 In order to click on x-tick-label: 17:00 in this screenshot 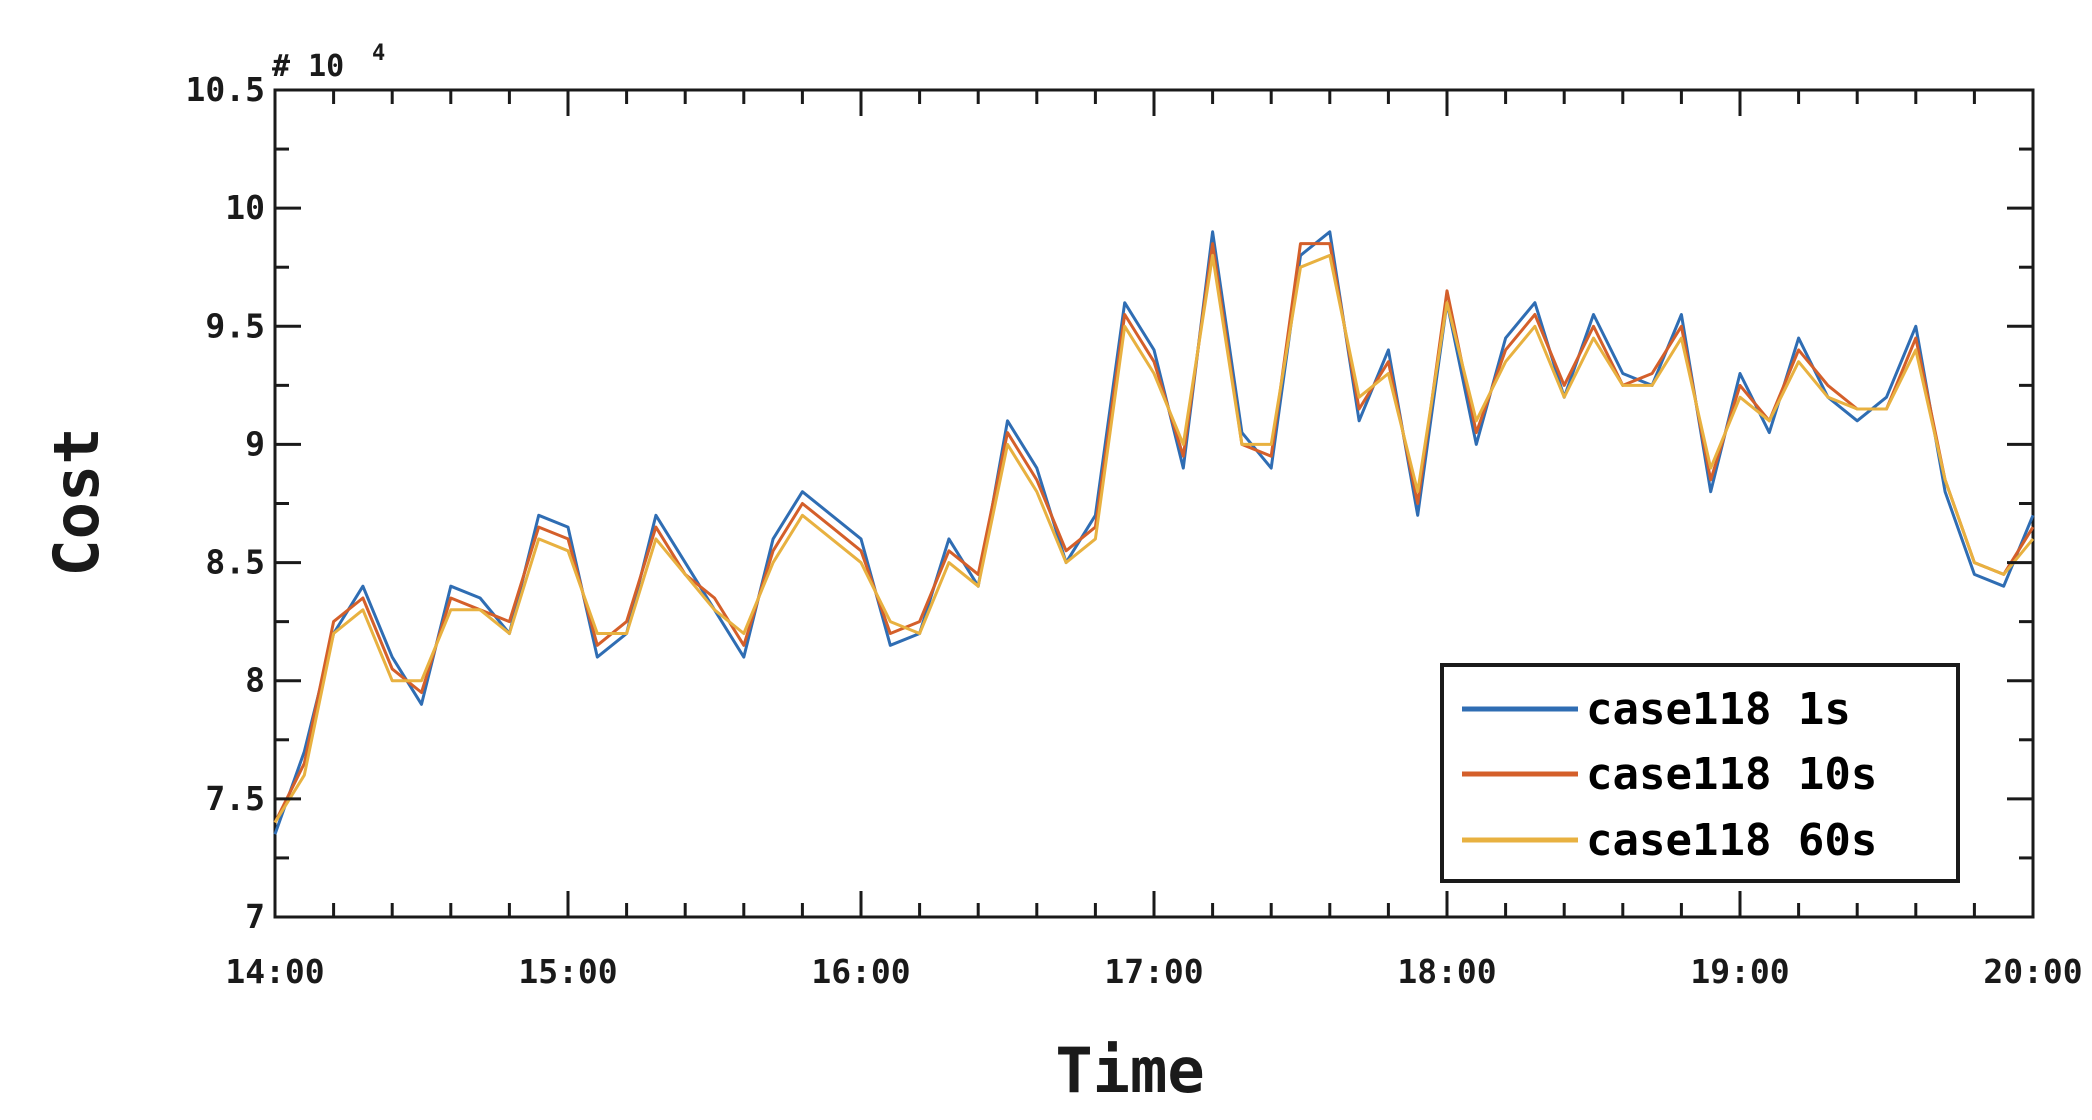, I will do `click(1153, 971)`.